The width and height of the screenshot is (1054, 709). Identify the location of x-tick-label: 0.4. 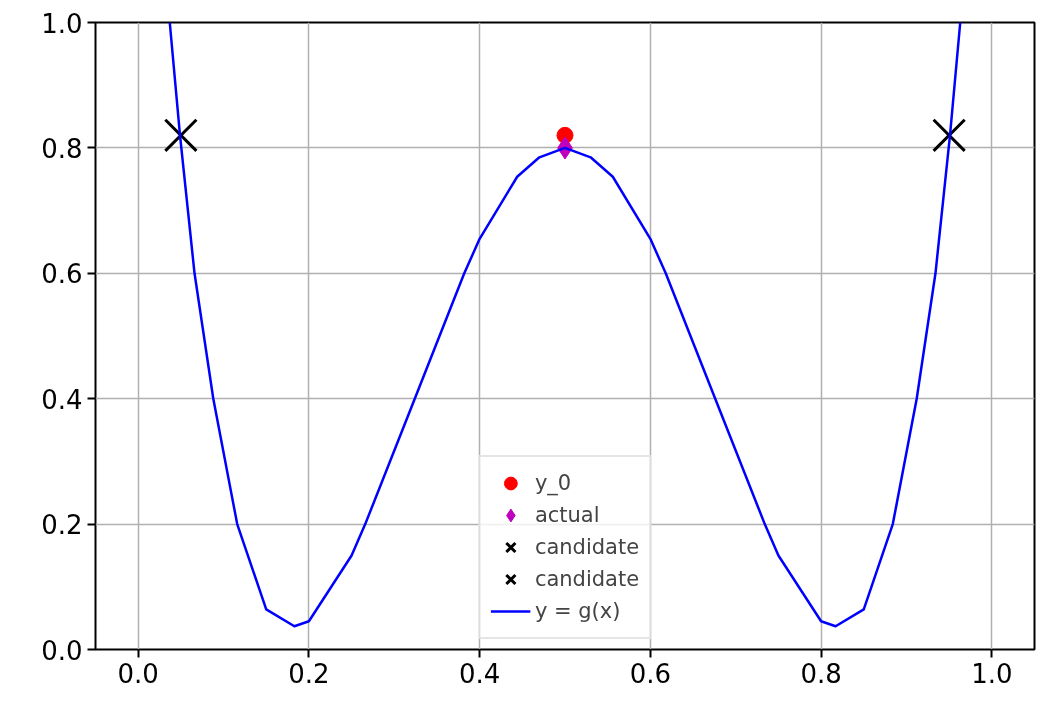
(479, 673).